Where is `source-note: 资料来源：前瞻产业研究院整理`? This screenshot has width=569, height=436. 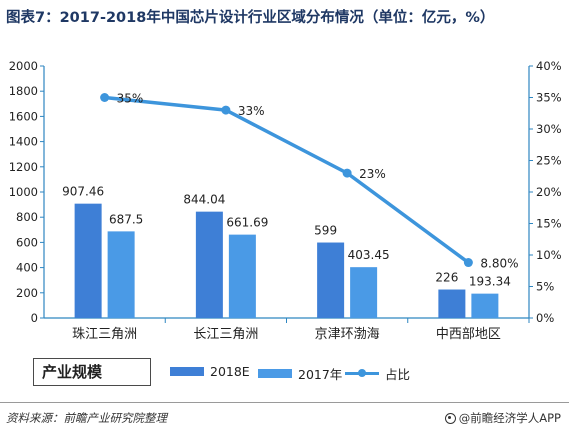 source-note: 资料来源：前瞻产业研究院整理 is located at coordinates (86, 418).